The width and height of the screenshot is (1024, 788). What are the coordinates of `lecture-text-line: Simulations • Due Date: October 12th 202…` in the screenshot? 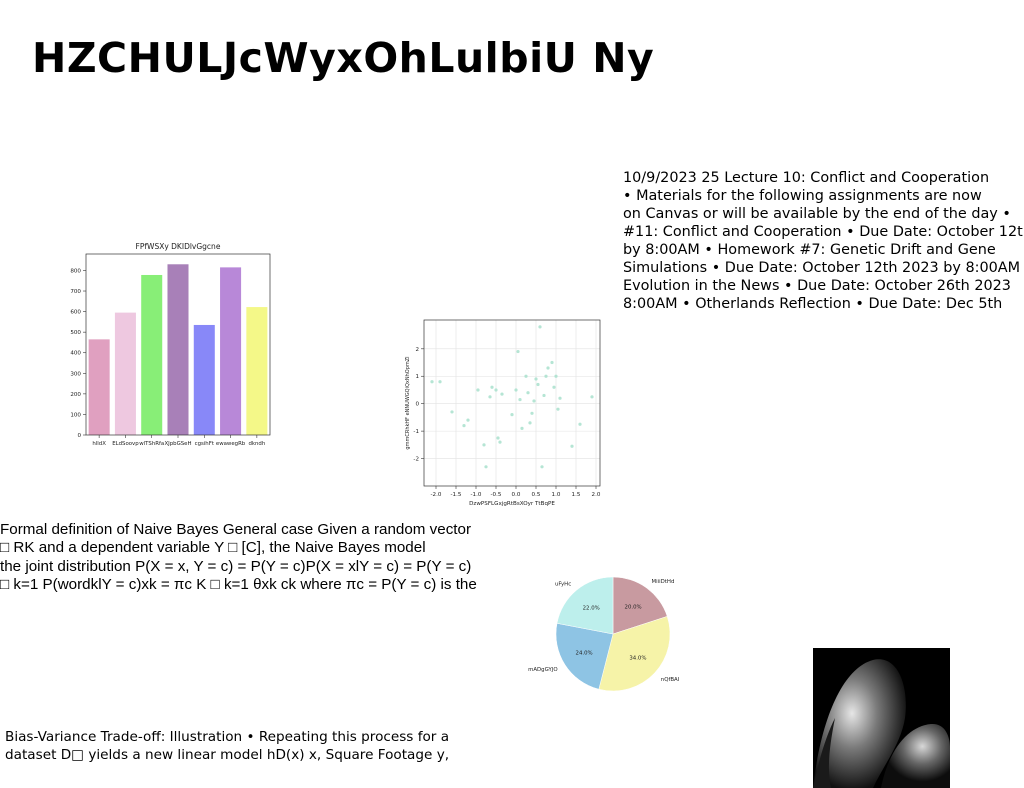 It's located at (822, 268).